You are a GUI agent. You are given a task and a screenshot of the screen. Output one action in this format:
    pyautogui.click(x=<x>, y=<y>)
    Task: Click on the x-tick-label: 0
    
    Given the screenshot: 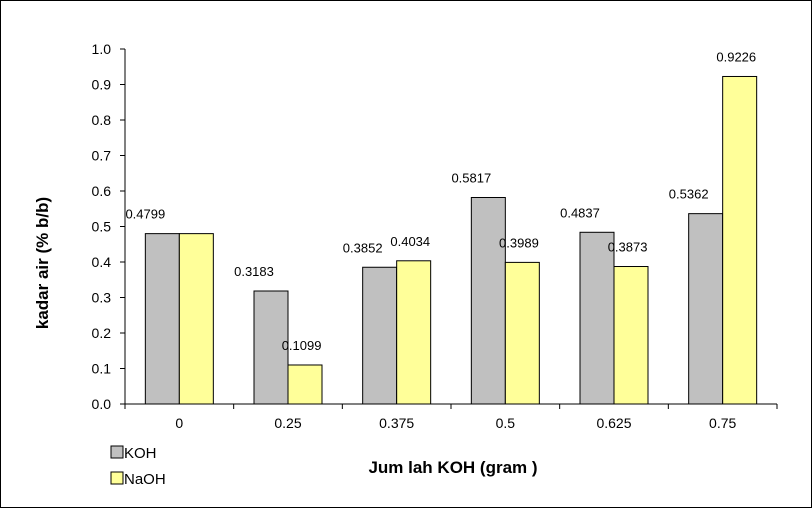 What is the action you would take?
    pyautogui.click(x=179, y=423)
    